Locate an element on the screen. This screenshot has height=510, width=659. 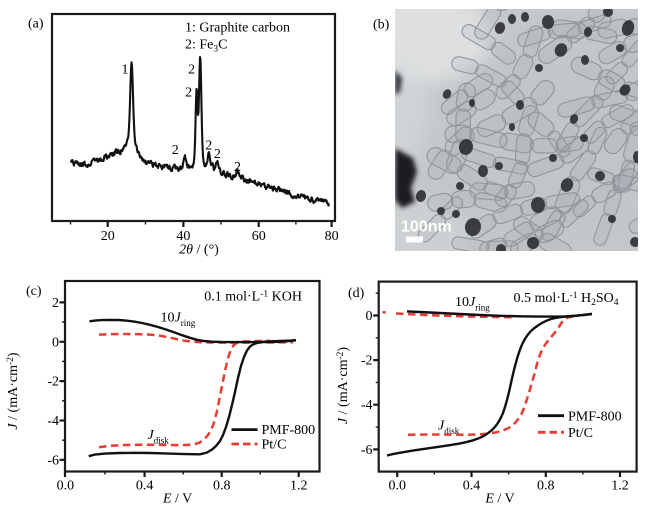
svg-text: 20 is located at coordinates (108, 236).